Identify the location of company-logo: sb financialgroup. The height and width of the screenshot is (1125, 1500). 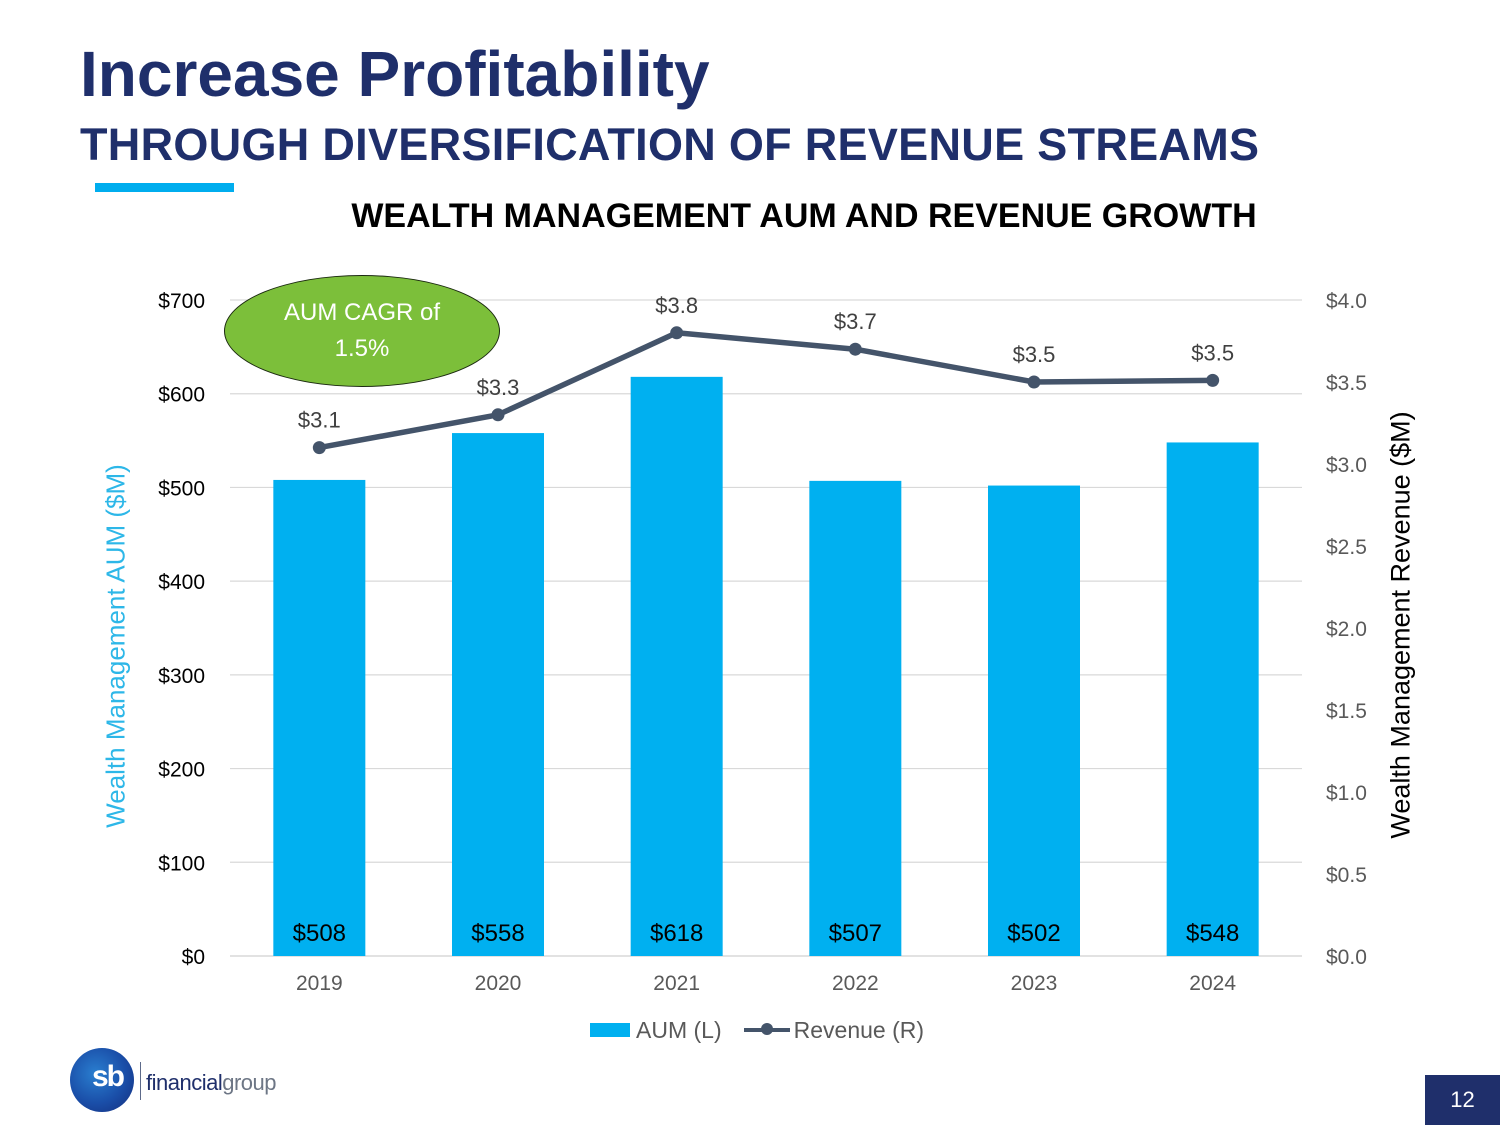
(175, 1080).